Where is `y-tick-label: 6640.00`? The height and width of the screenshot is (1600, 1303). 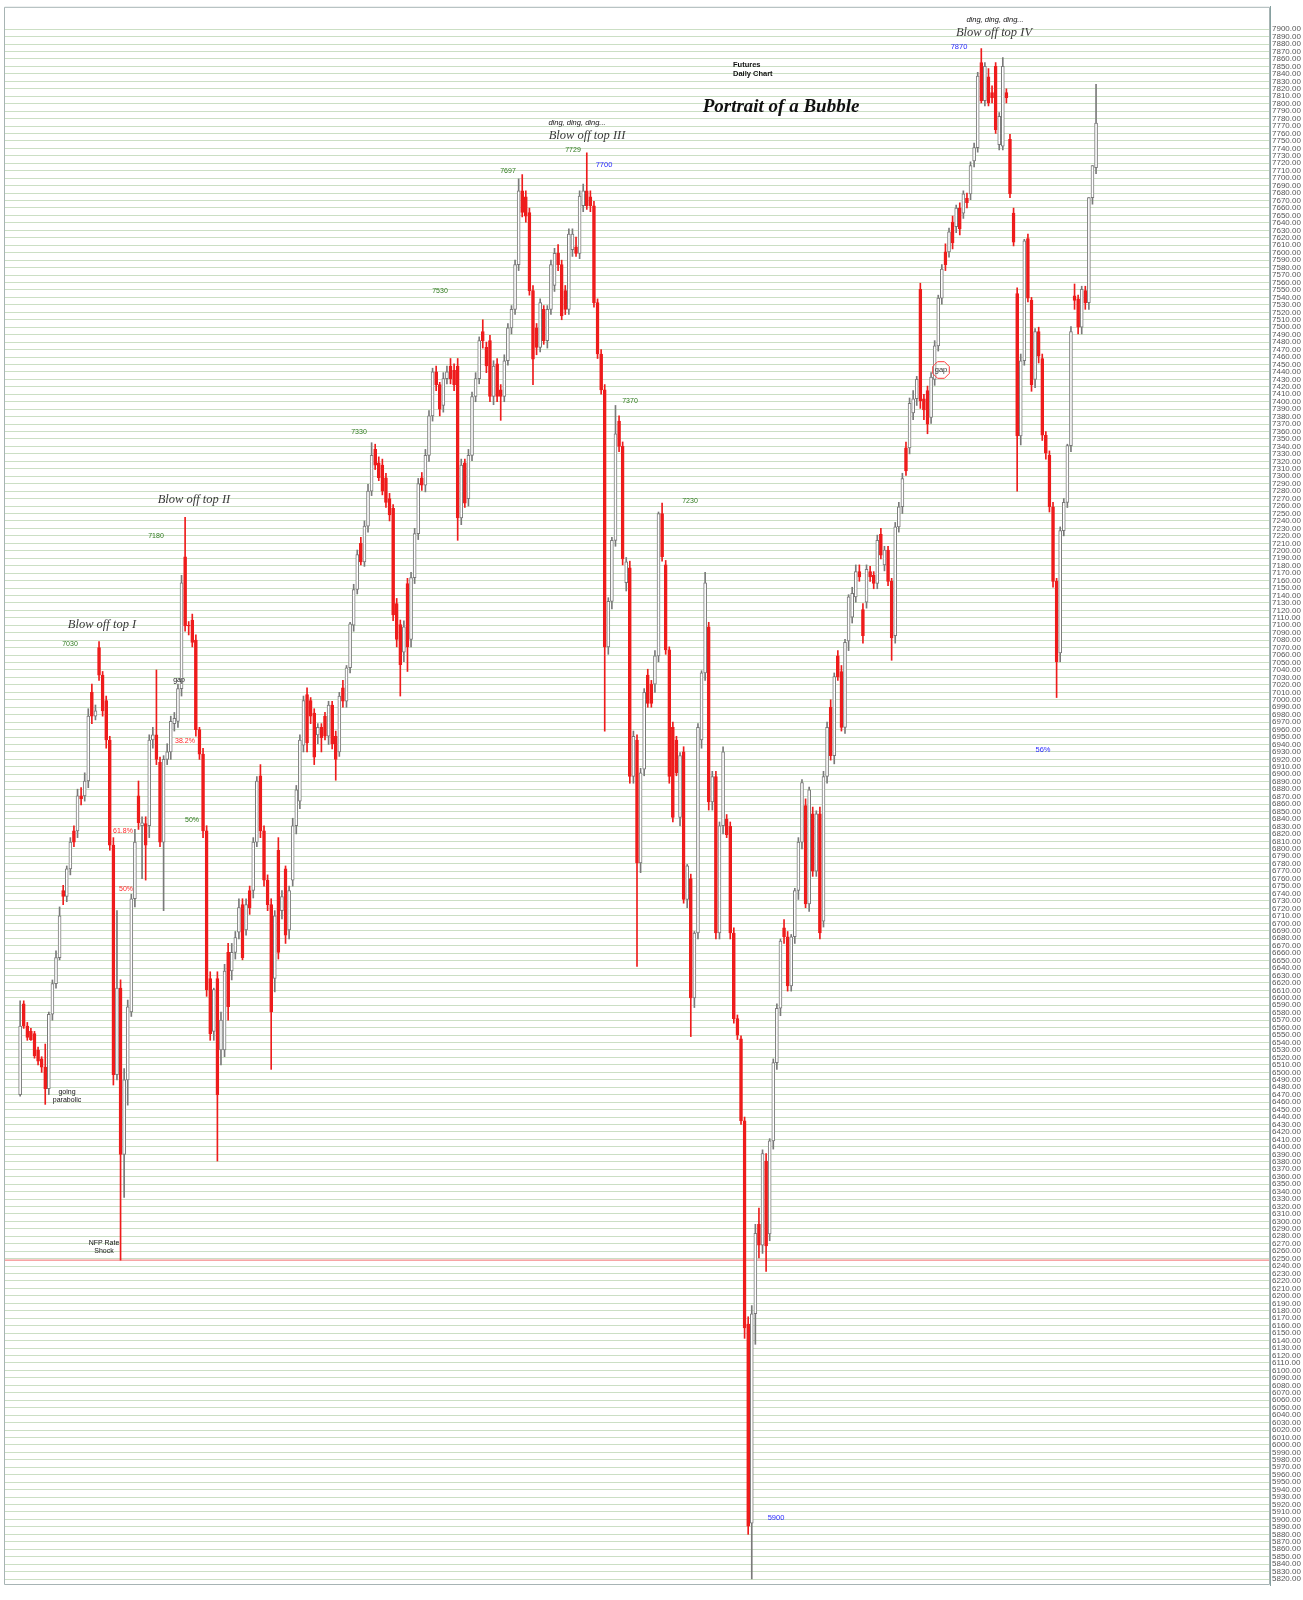 y-tick-label: 6640.00 is located at coordinates (1287, 968).